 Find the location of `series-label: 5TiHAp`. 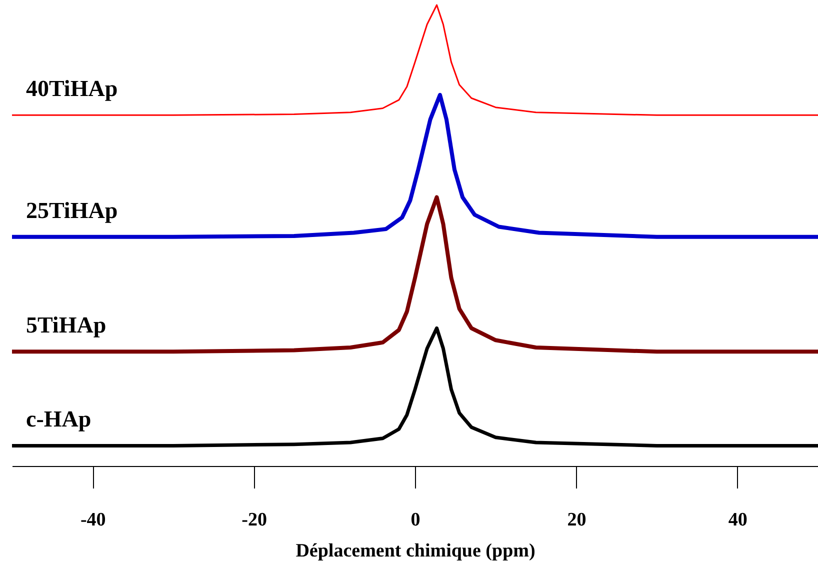

series-label: 5TiHAp is located at coordinates (66, 325).